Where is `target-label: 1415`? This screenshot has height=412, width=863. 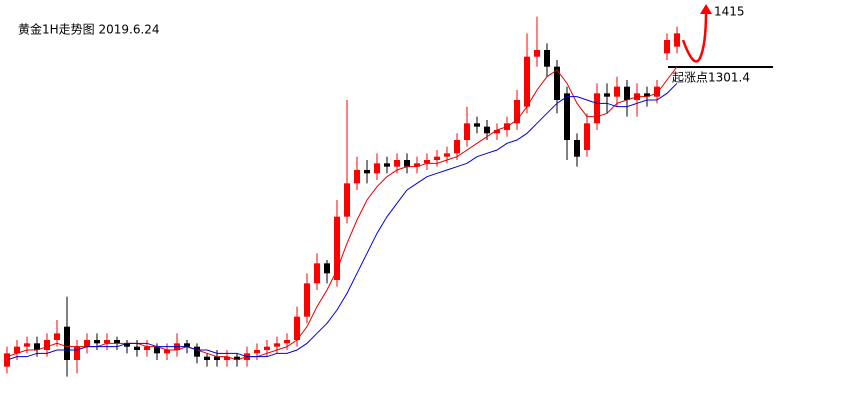
target-label: 1415 is located at coordinates (729, 12).